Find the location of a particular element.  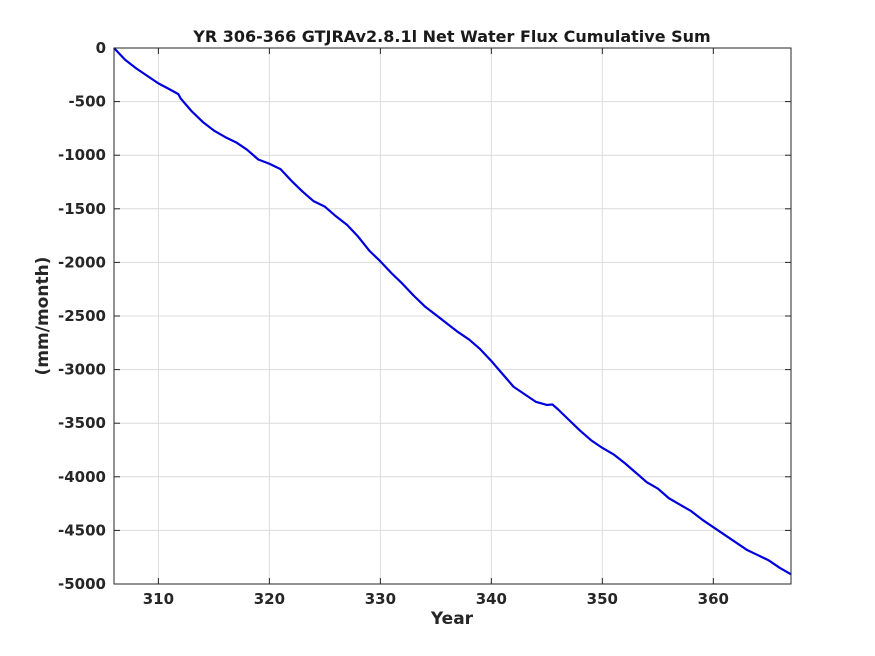

y-tick-label: -4000 is located at coordinates (82, 477).